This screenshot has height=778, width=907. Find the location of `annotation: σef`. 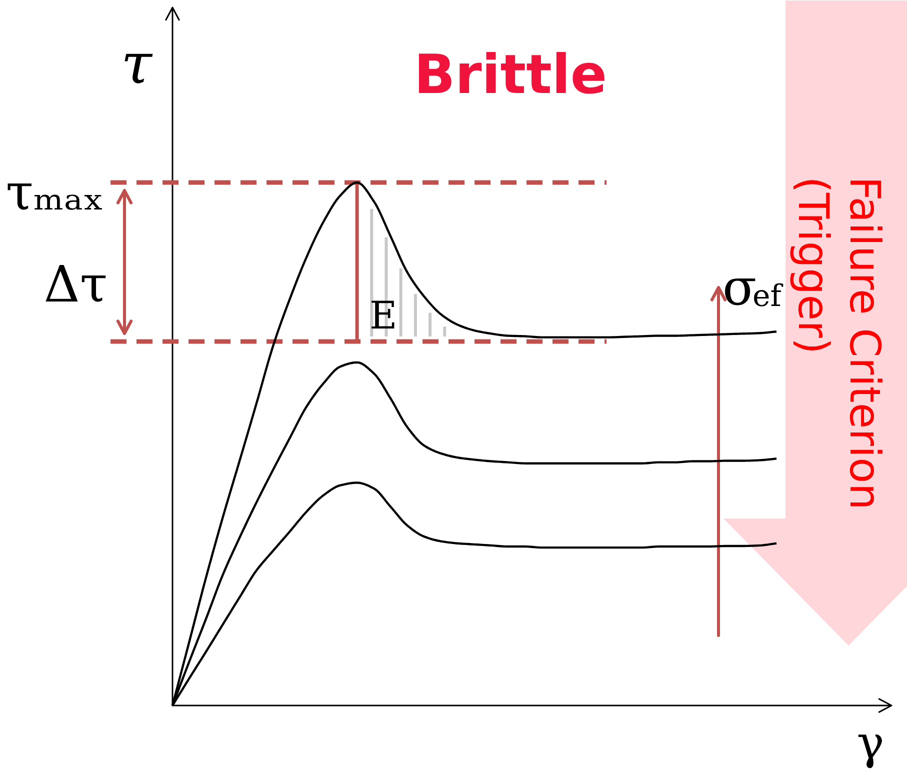

annotation: σef is located at coordinates (753, 287).